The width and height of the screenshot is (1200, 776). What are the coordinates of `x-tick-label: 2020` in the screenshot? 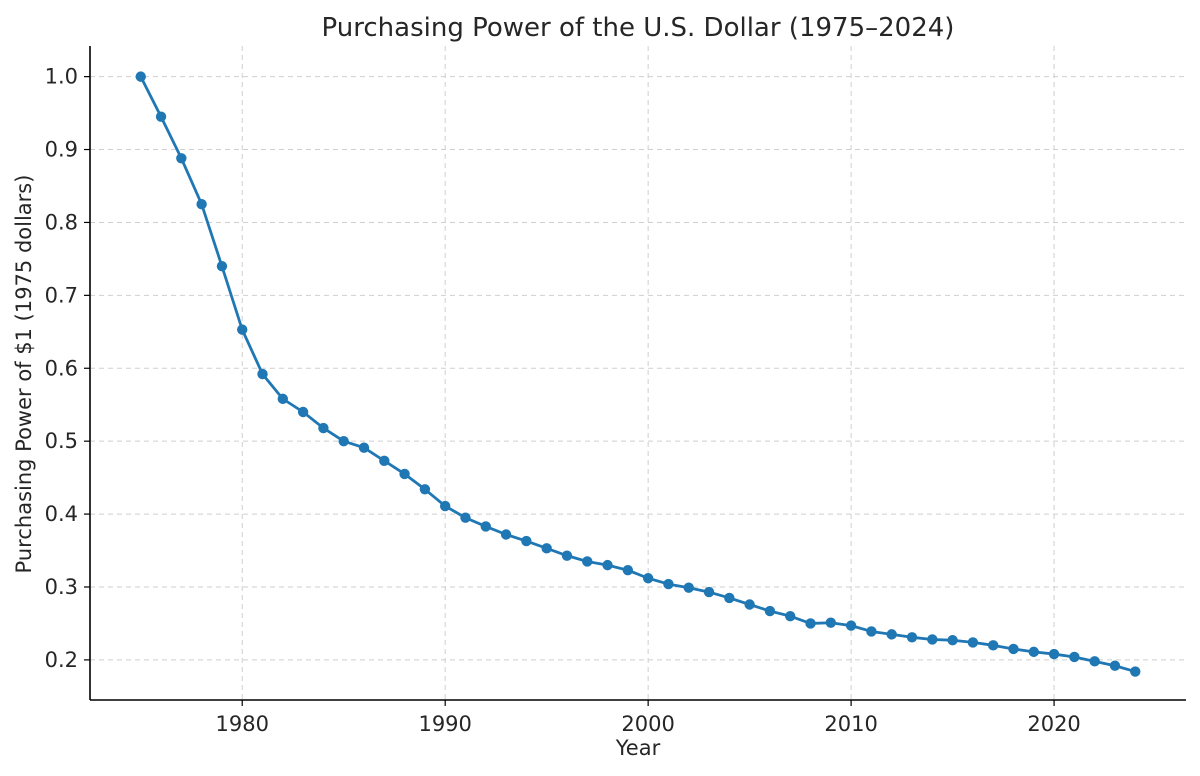 It's located at (1053, 724).